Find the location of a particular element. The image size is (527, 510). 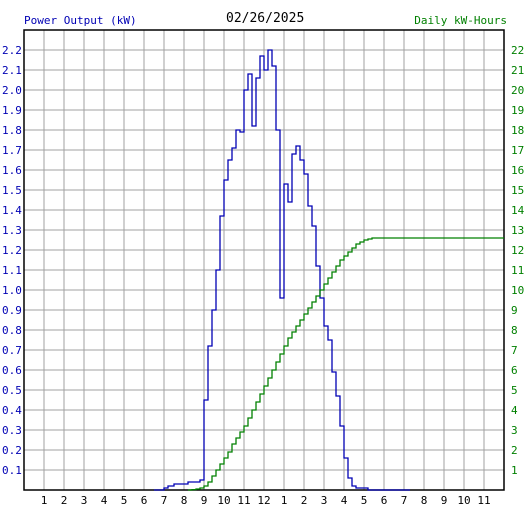

right-tick-label: 15 is located at coordinates (517, 190).